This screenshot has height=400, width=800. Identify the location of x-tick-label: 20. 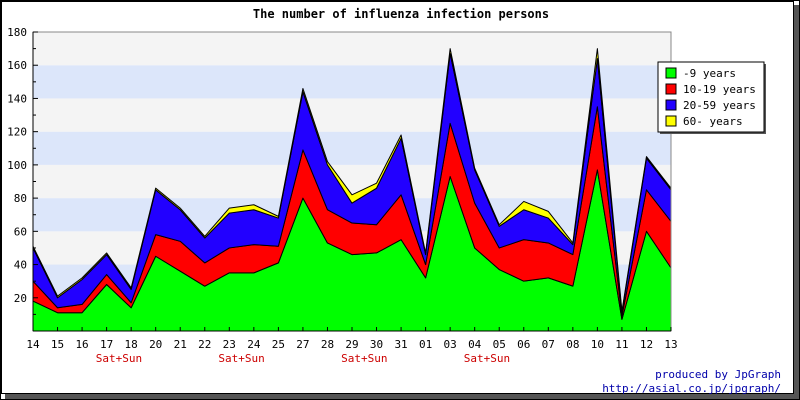
(155, 344).